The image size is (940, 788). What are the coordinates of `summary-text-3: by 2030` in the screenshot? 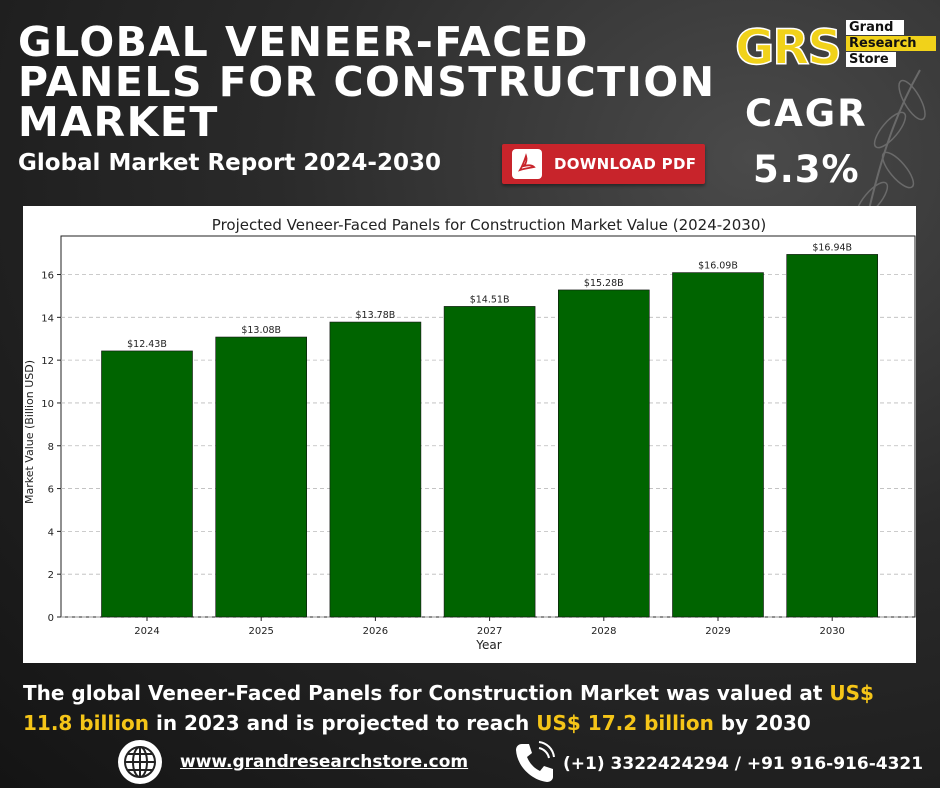 It's located at (762, 723).